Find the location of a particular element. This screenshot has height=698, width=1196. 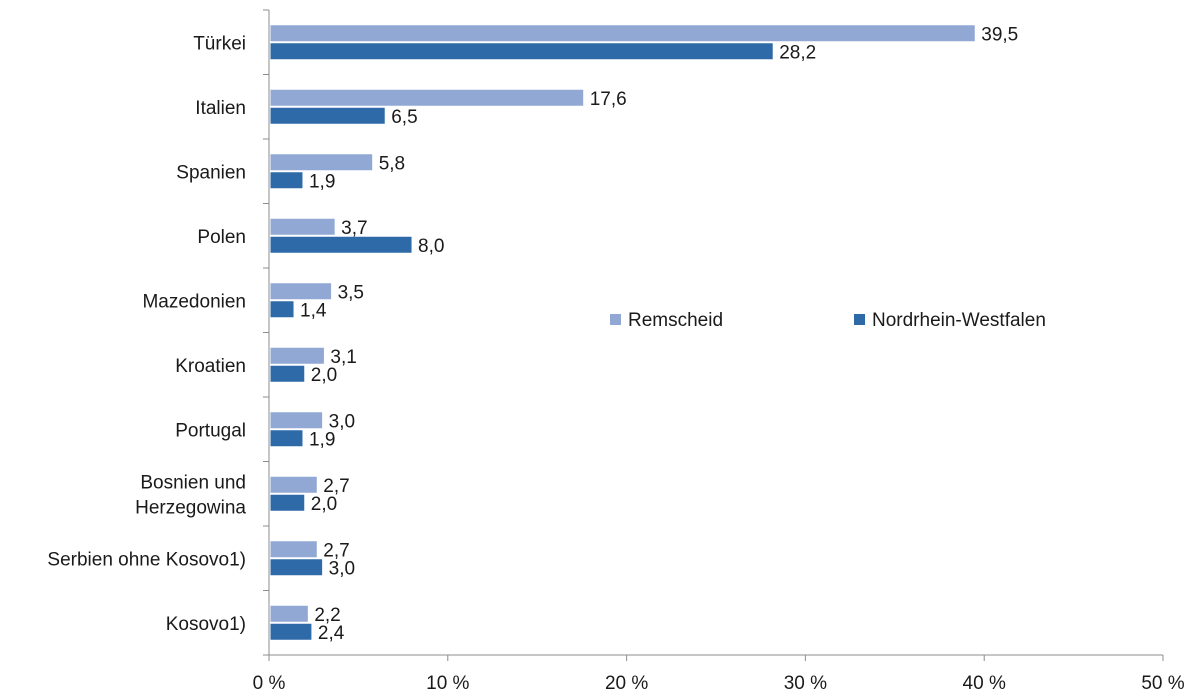

x-tick-label: 10 % is located at coordinates (447, 683).